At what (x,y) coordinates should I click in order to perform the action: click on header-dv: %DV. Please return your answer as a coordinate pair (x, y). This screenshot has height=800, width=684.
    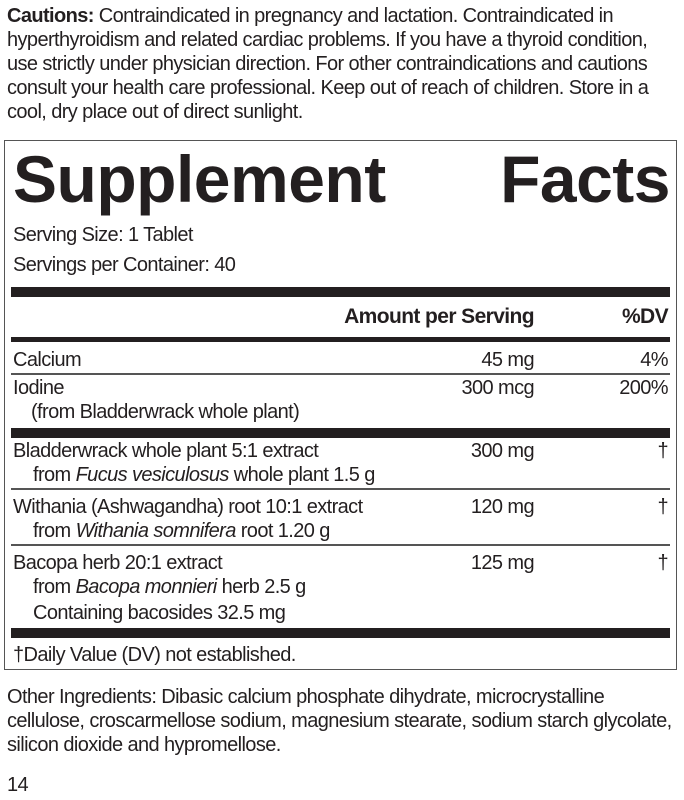
    Looking at the image, I should click on (645, 316).